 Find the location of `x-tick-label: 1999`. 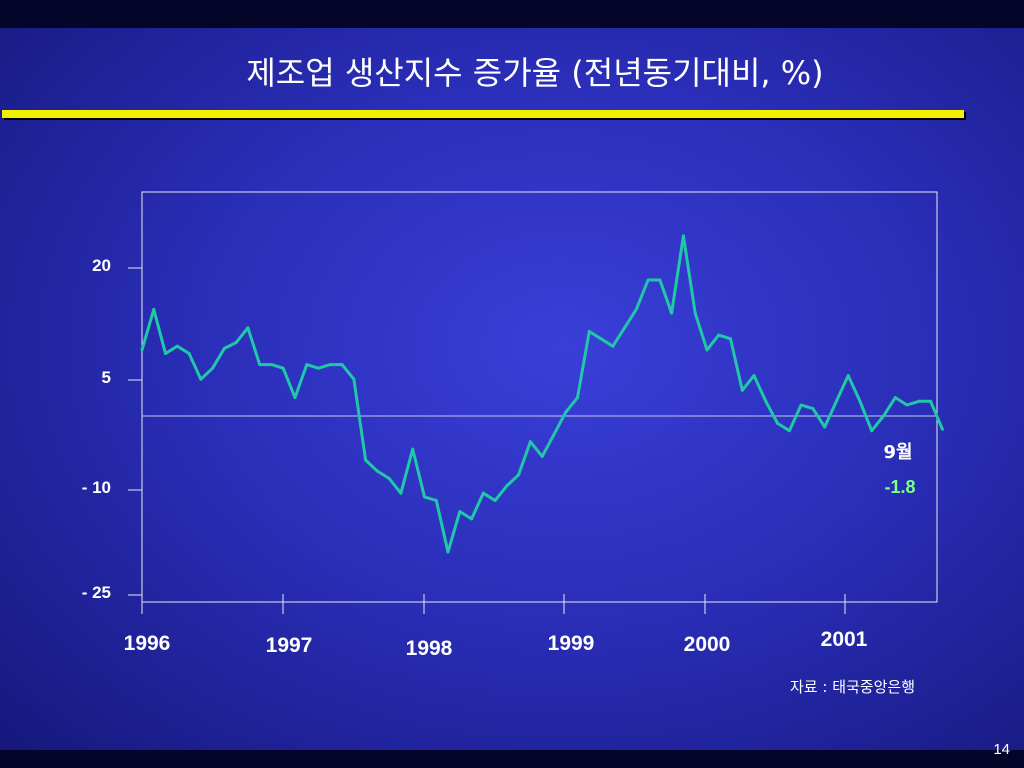

x-tick-label: 1999 is located at coordinates (571, 643).